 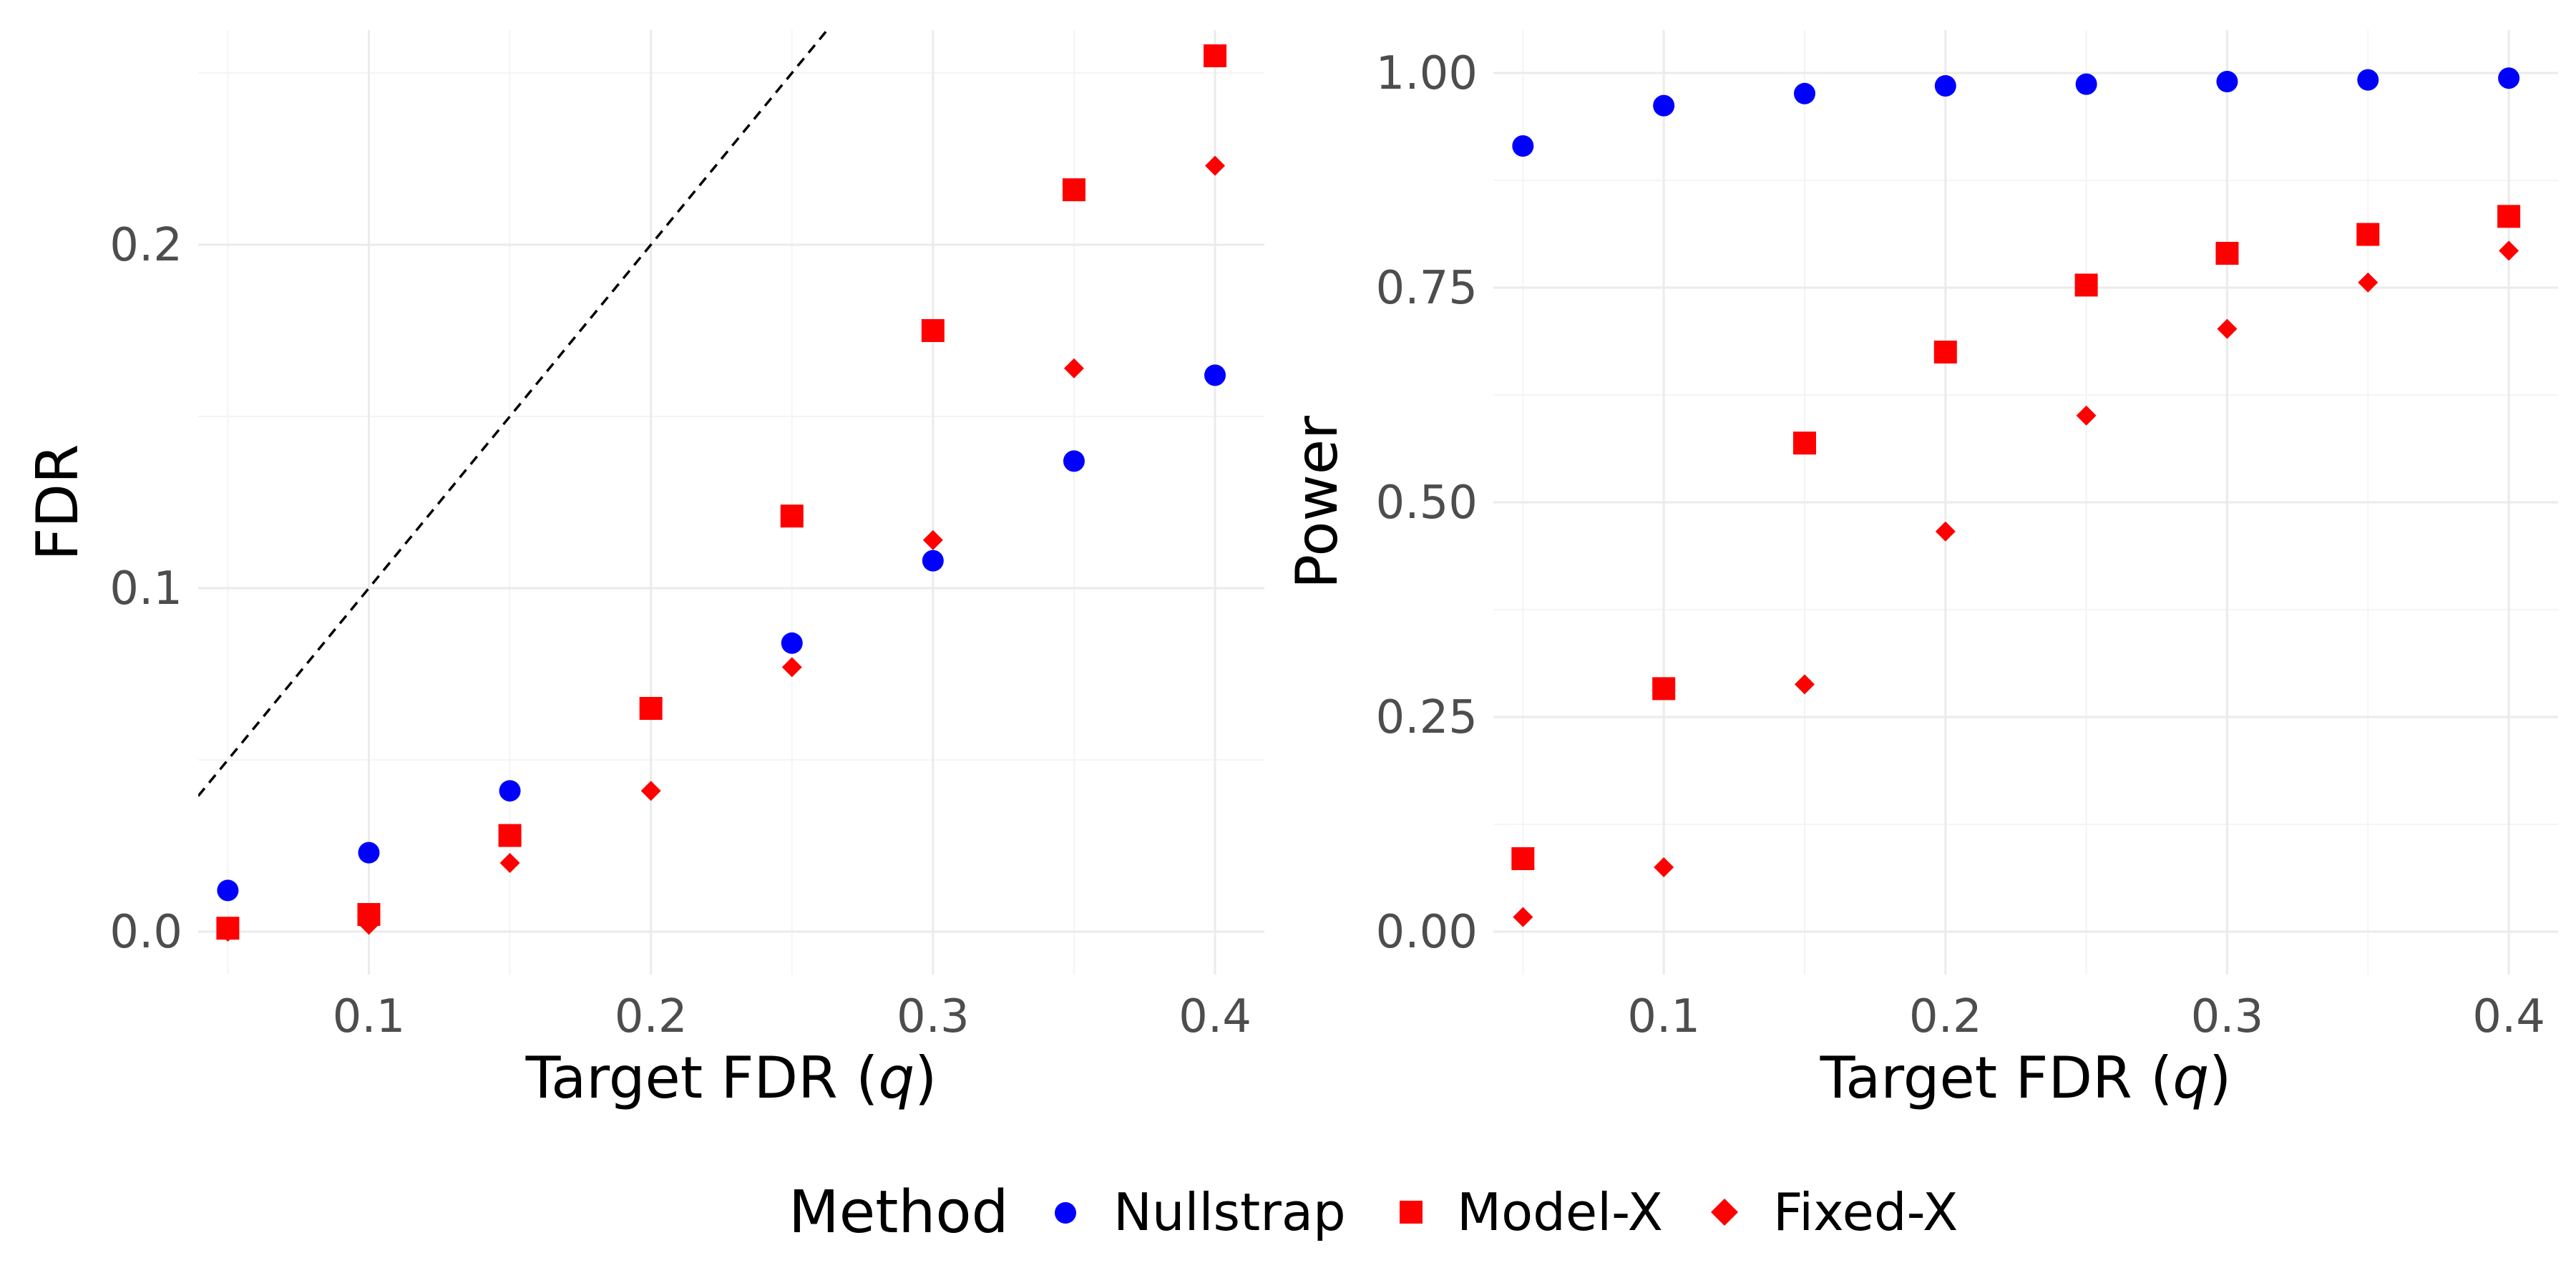 What do you see at coordinates (1427, 932) in the screenshot?
I see `power-y-tick-label: 0.00` at bounding box center [1427, 932].